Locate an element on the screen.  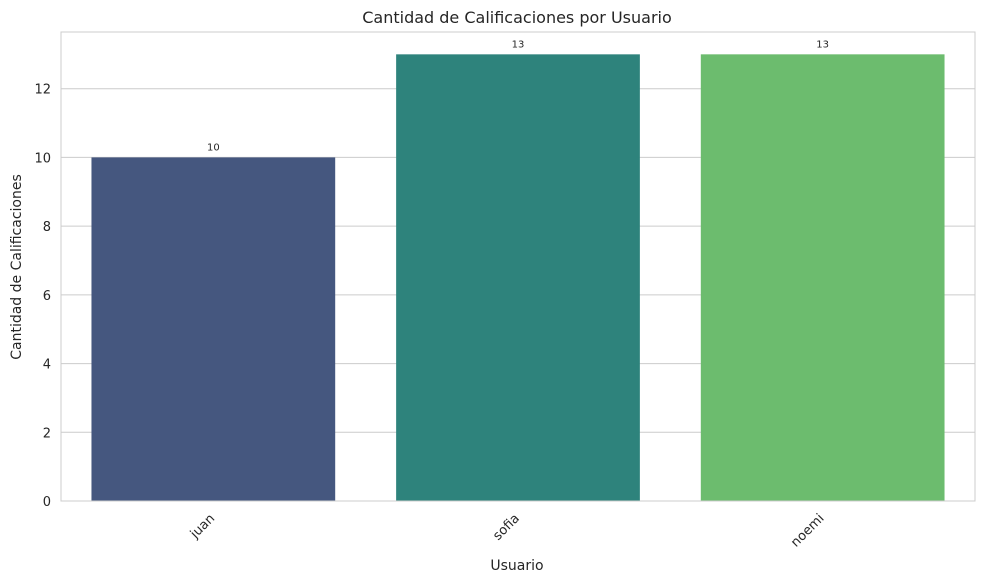
y-axis-label: Cantidad de Calificaciones is located at coordinates (17, 267).